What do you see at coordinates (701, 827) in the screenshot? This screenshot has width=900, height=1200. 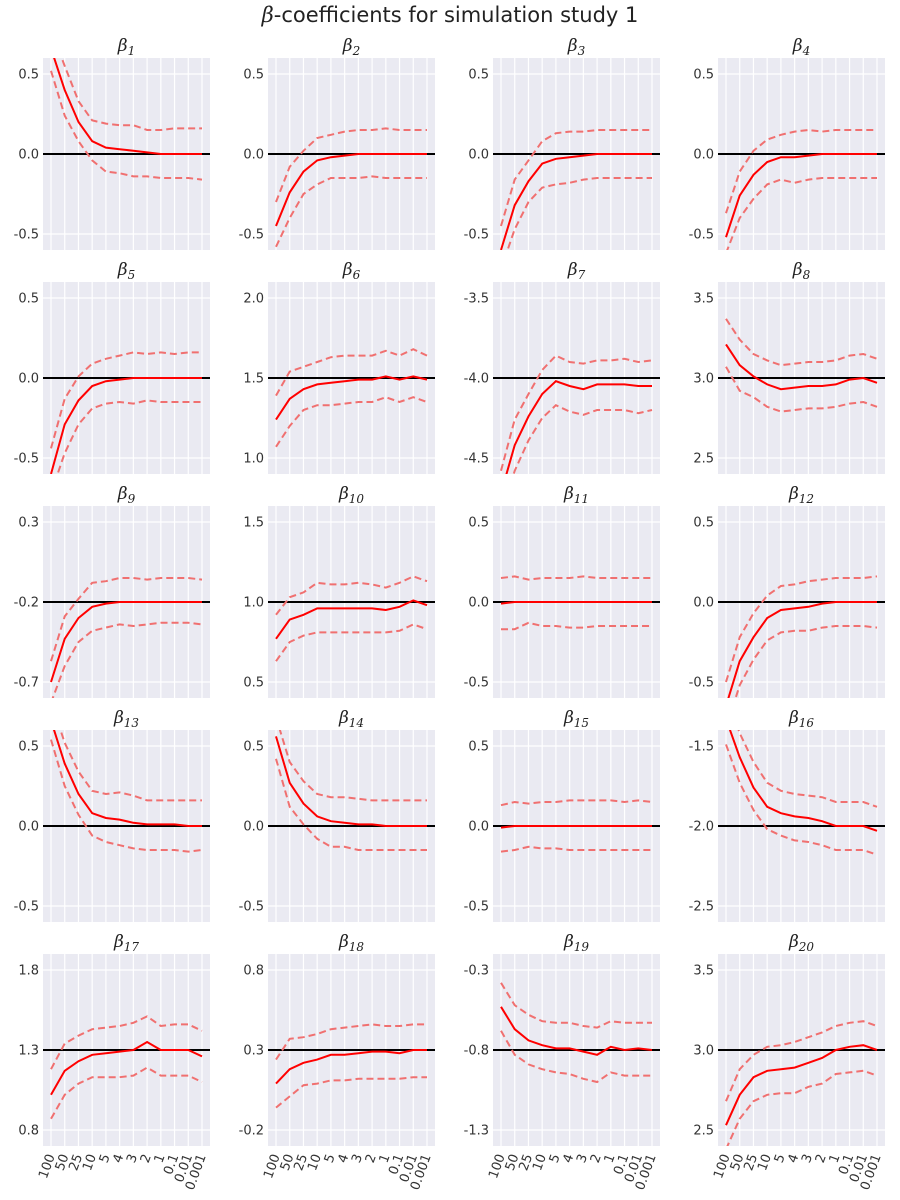 I see `y-tick-label: -2.0` at bounding box center [701, 827].